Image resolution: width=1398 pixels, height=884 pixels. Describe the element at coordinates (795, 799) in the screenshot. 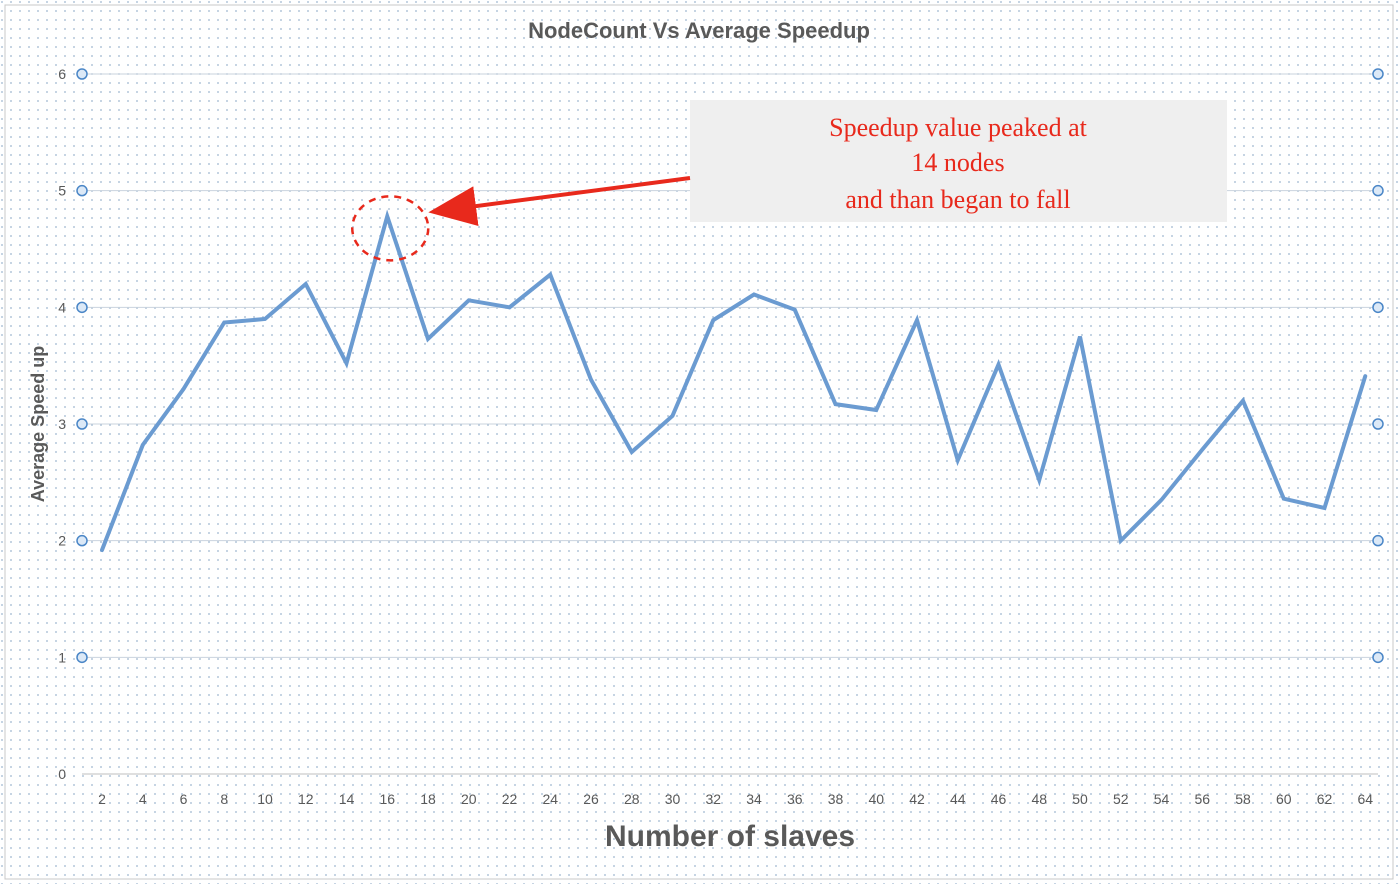

I see `x-tick-label: 36` at that location.